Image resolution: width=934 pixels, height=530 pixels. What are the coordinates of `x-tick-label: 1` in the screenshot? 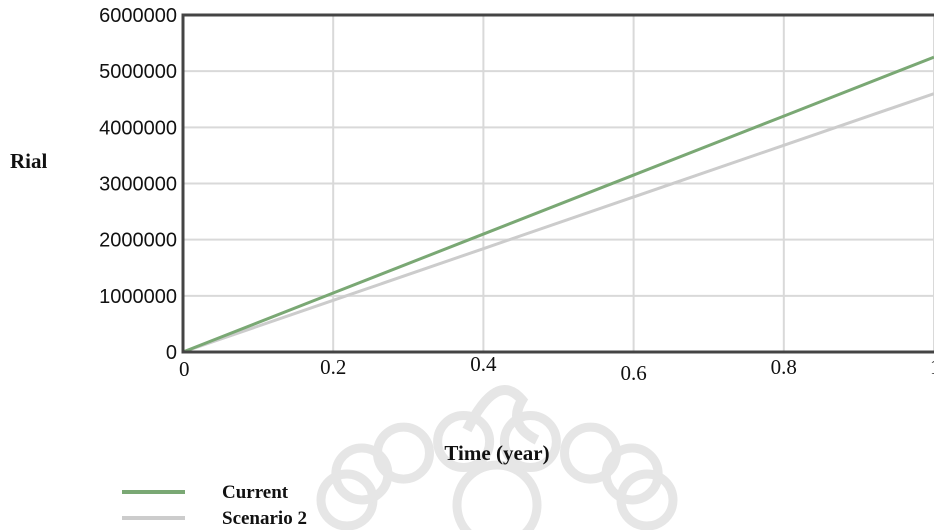 It's located at (932, 367).